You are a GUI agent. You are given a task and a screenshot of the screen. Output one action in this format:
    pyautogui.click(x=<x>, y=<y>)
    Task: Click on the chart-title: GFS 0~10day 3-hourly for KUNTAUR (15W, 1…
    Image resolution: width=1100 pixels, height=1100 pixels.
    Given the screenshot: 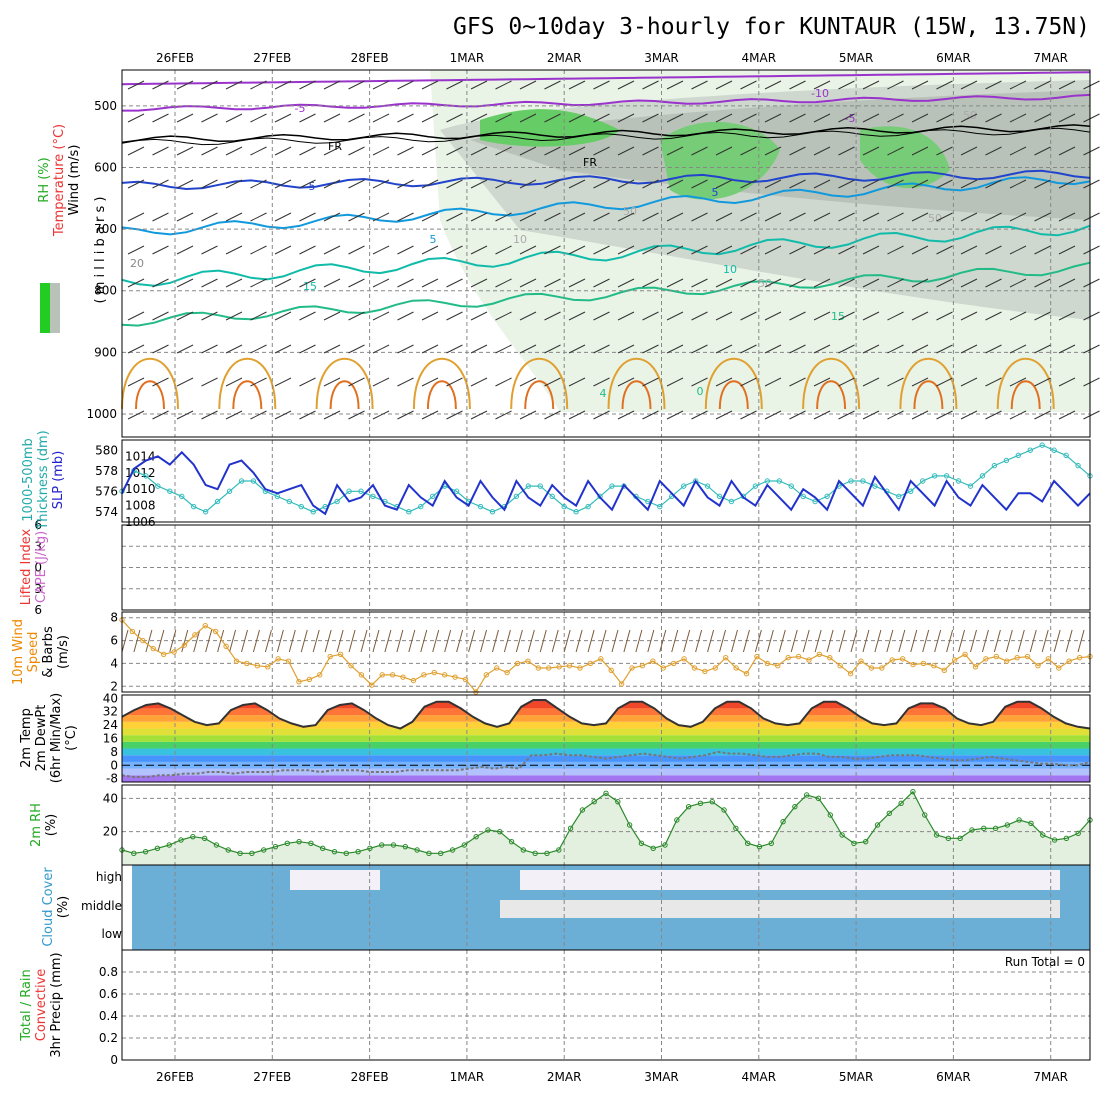 What is the action you would take?
    pyautogui.click(x=771, y=27)
    